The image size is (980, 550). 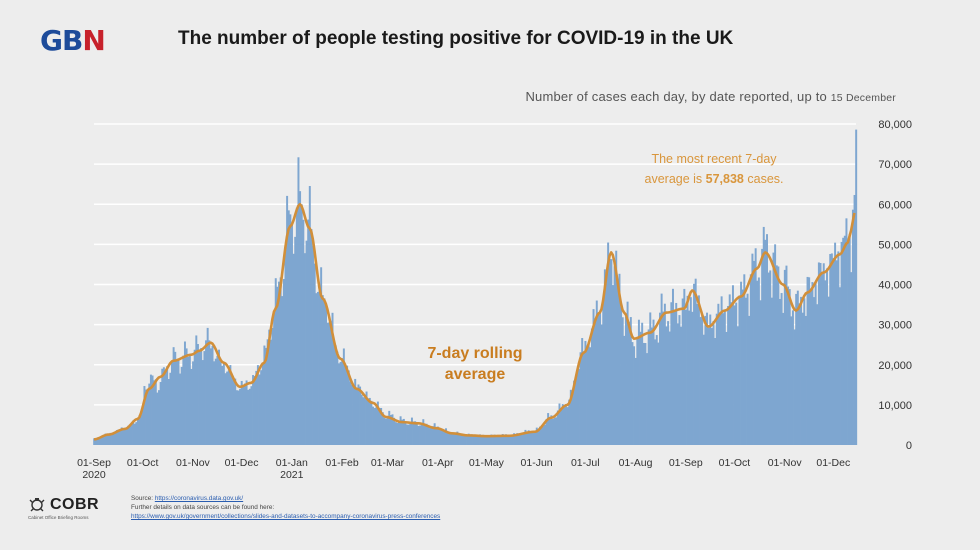 What do you see at coordinates (292, 475) in the screenshot?
I see `x-tick-year-label: 2021` at bounding box center [292, 475].